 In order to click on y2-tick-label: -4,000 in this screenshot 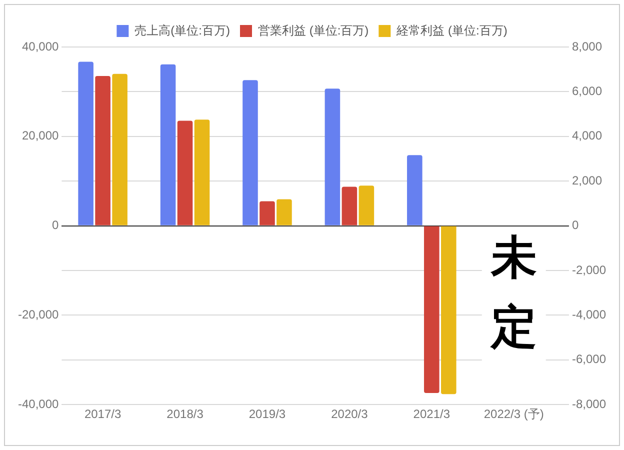, I will do `click(589, 315)`.